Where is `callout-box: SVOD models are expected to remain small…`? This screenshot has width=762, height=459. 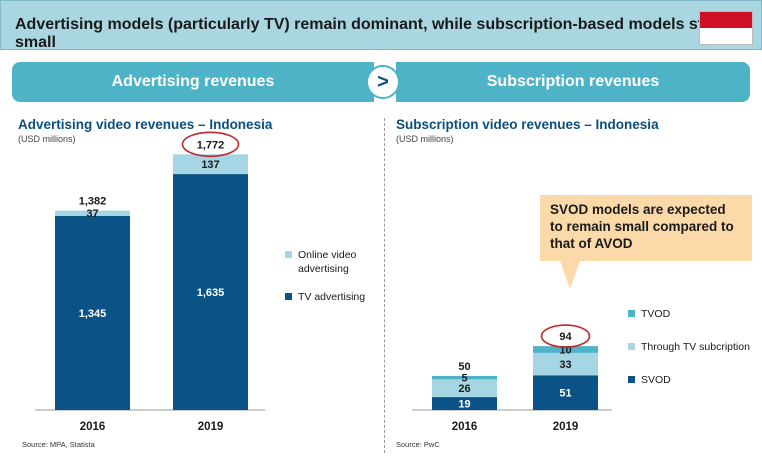
callout-box: SVOD models are expected to remain small… is located at coordinates (646, 228).